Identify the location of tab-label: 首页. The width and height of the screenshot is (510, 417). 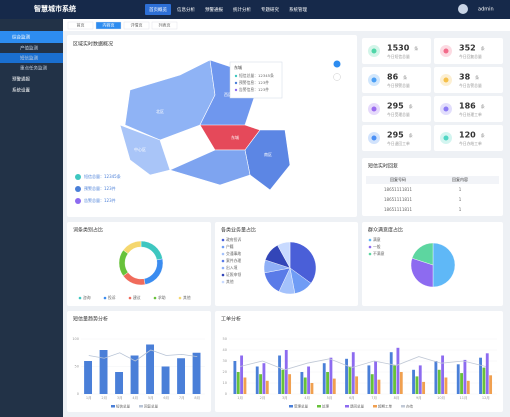
(81, 25).